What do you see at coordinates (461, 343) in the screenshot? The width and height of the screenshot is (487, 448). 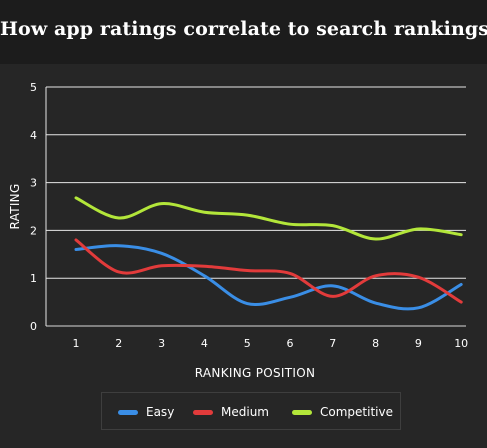 I see `x-tick-label: 10` at bounding box center [461, 343].